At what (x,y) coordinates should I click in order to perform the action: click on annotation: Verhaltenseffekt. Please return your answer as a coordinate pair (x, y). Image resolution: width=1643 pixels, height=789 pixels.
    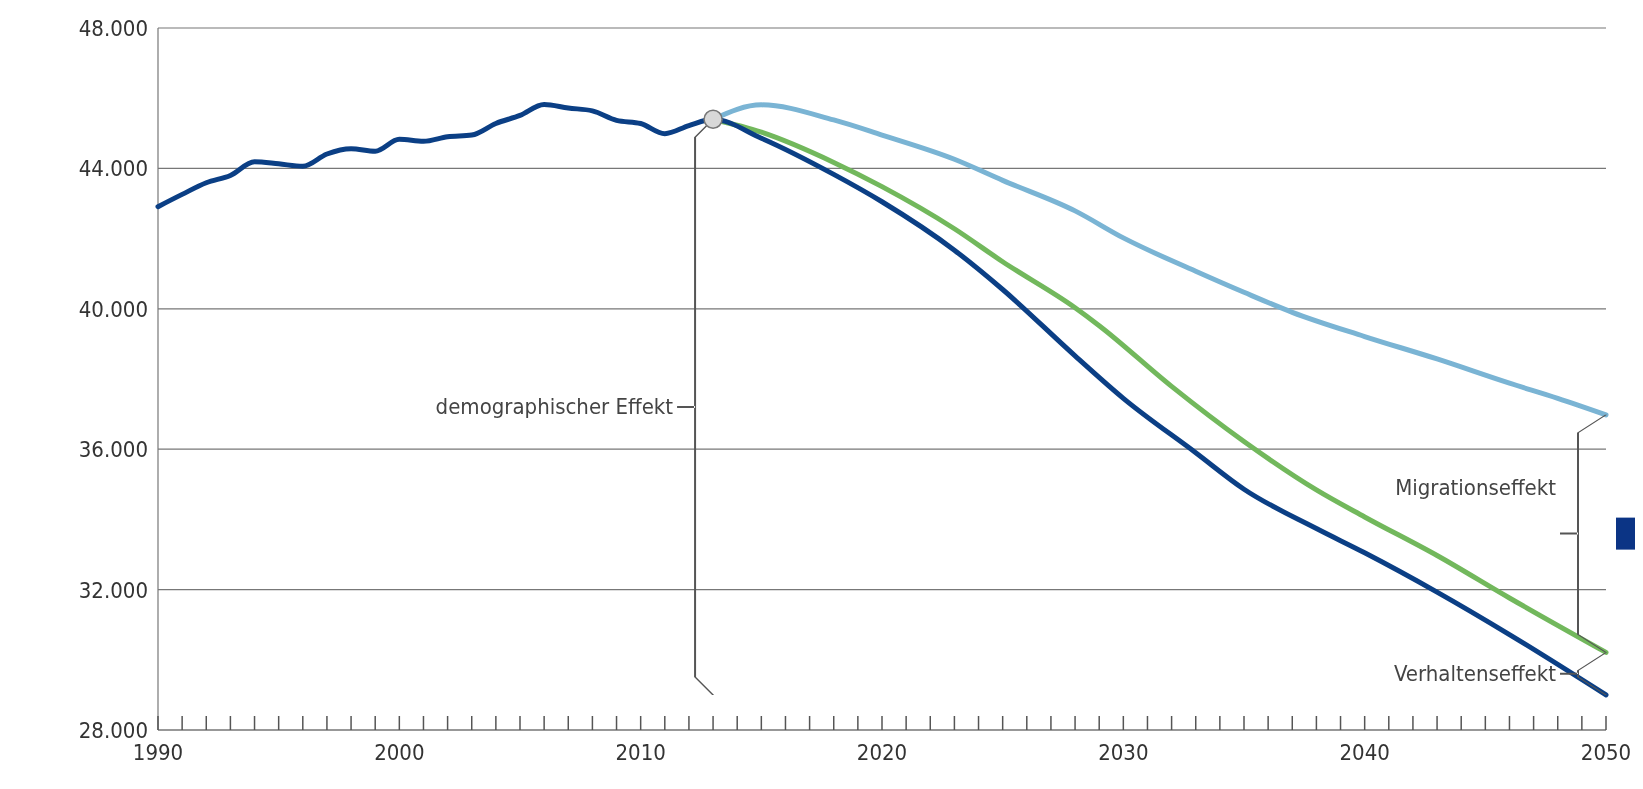
    Looking at the image, I should click on (1475, 673).